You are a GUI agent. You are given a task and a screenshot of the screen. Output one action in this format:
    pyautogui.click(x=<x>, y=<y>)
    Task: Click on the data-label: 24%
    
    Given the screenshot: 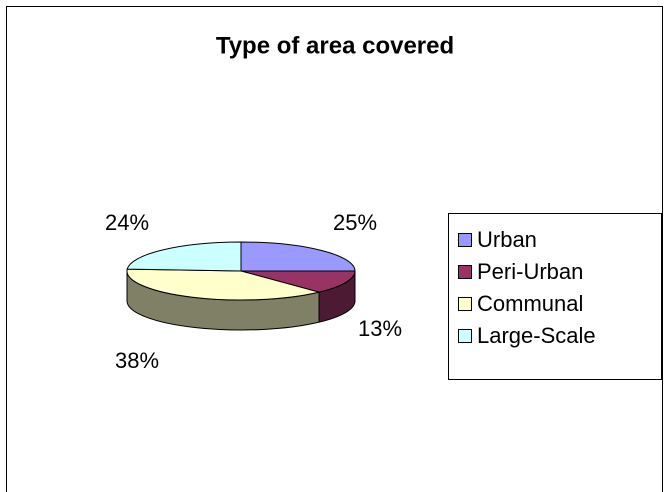 What is the action you would take?
    pyautogui.click(x=127, y=222)
    